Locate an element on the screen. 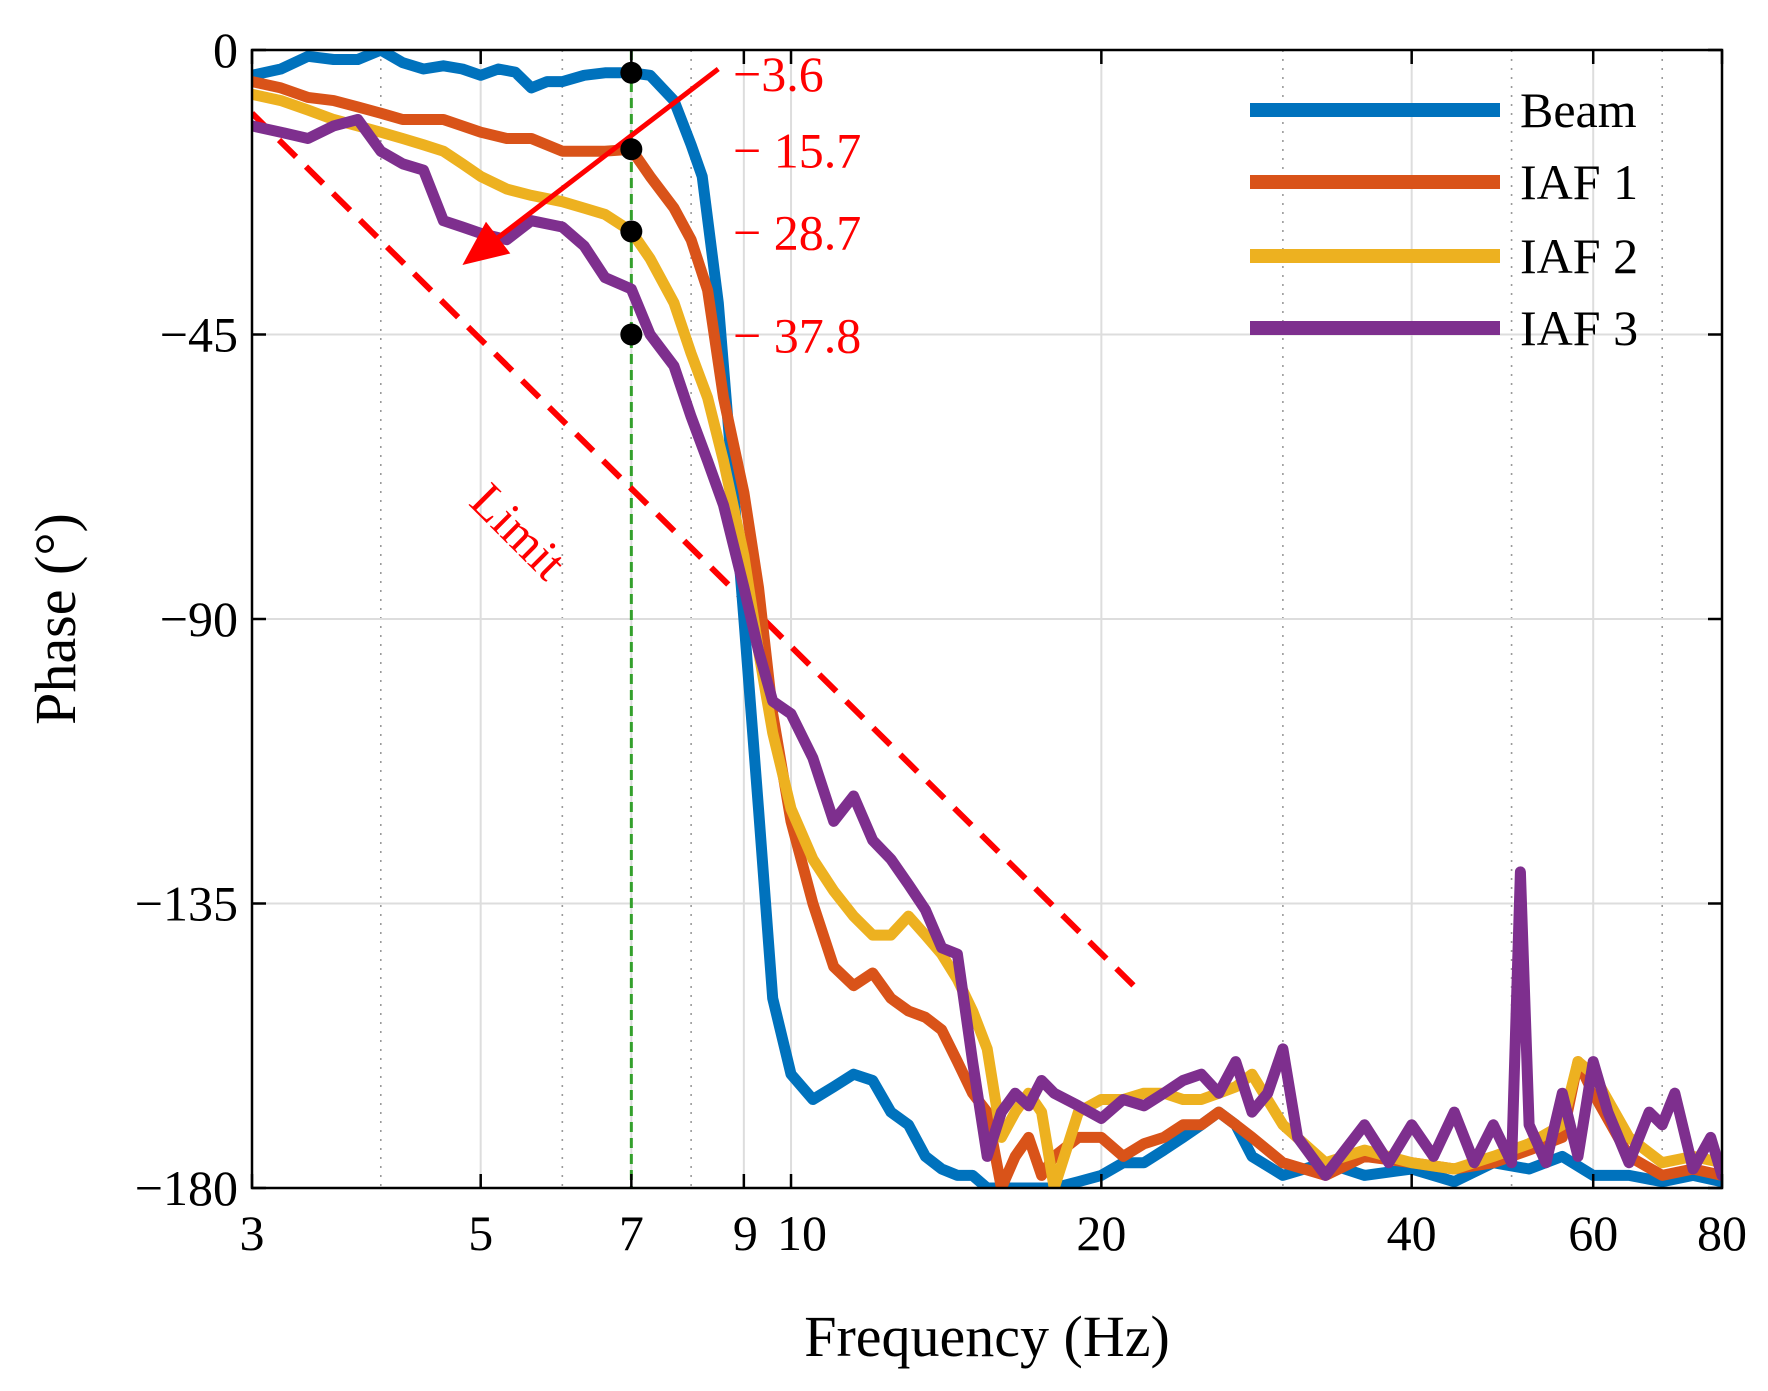 Image resolution: width=1768 pixels, height=1391 pixels. x-tick-label: 10 is located at coordinates (802, 1233).